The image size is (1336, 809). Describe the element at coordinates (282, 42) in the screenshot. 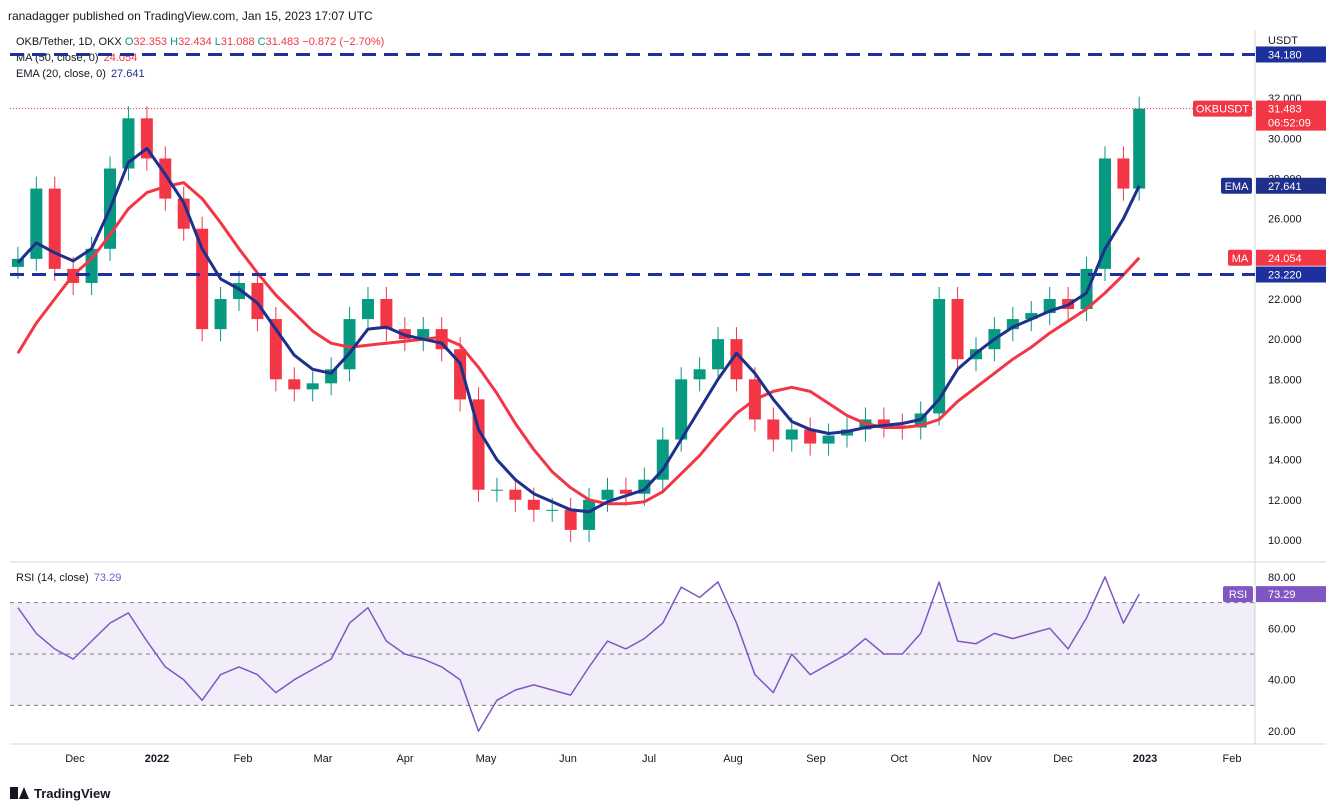

I see `close-value: 31.483` at that location.